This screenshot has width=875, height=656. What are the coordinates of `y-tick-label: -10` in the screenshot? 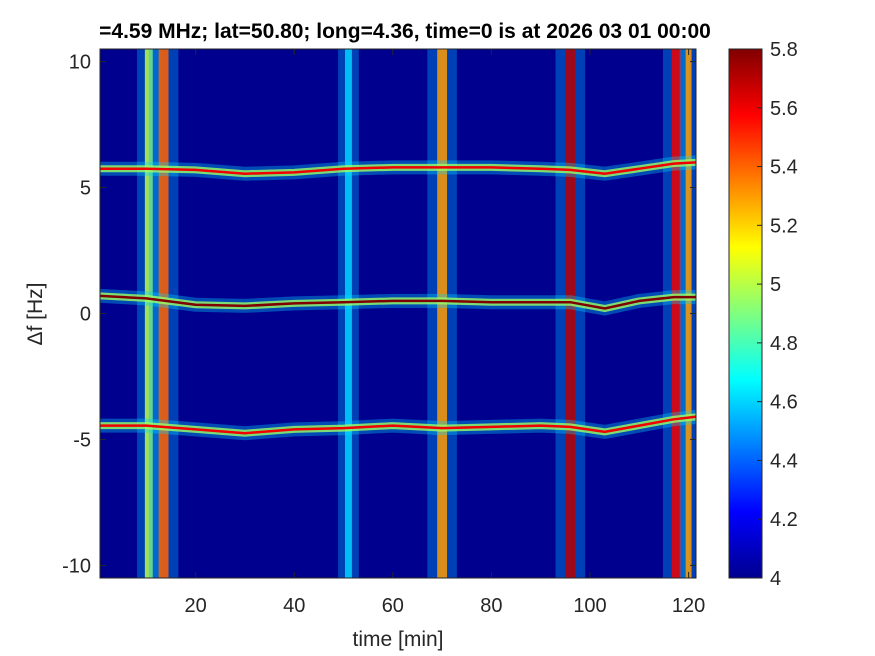 It's located at (76, 566).